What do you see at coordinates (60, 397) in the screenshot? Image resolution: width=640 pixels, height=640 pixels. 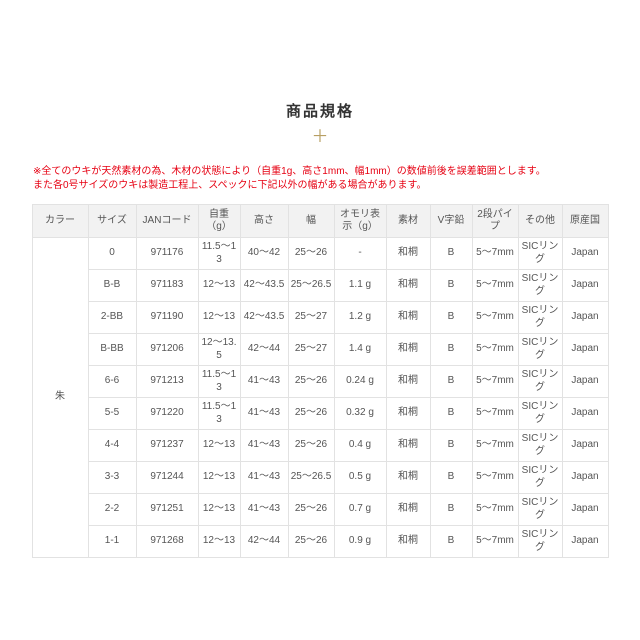 I see `color-cell: 朱` at bounding box center [60, 397].